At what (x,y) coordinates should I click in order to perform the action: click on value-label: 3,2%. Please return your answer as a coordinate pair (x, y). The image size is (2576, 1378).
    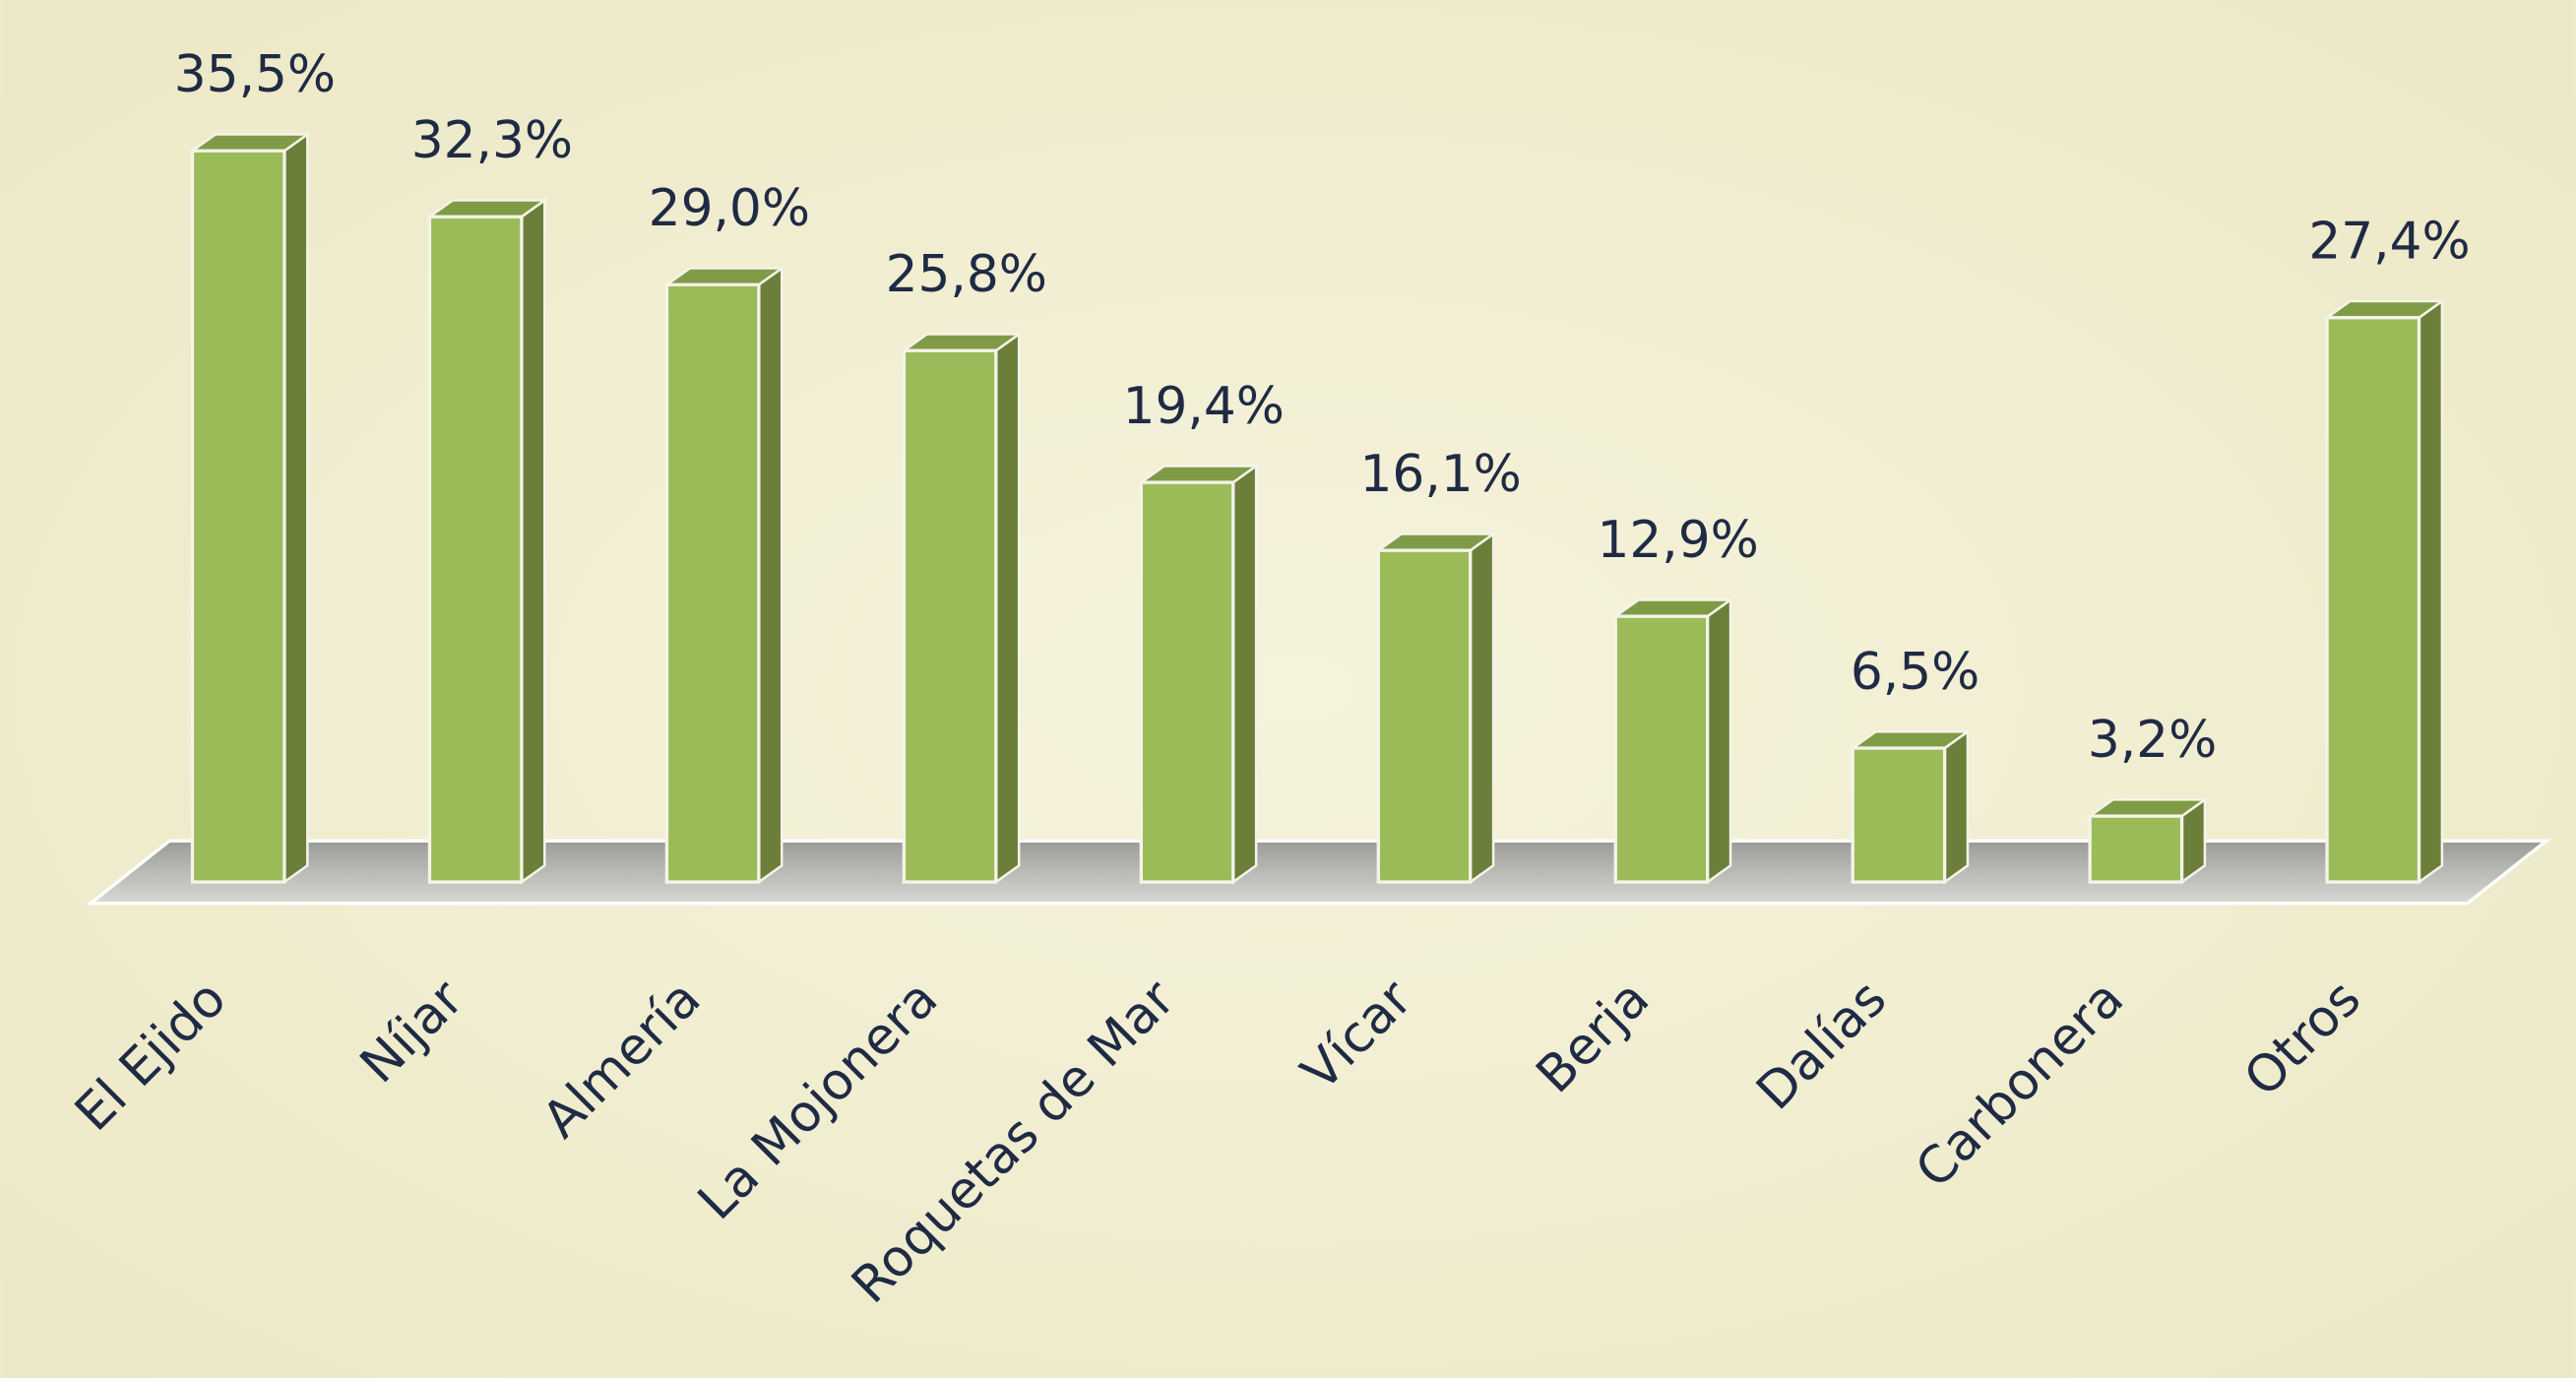
    Looking at the image, I should click on (2152, 741).